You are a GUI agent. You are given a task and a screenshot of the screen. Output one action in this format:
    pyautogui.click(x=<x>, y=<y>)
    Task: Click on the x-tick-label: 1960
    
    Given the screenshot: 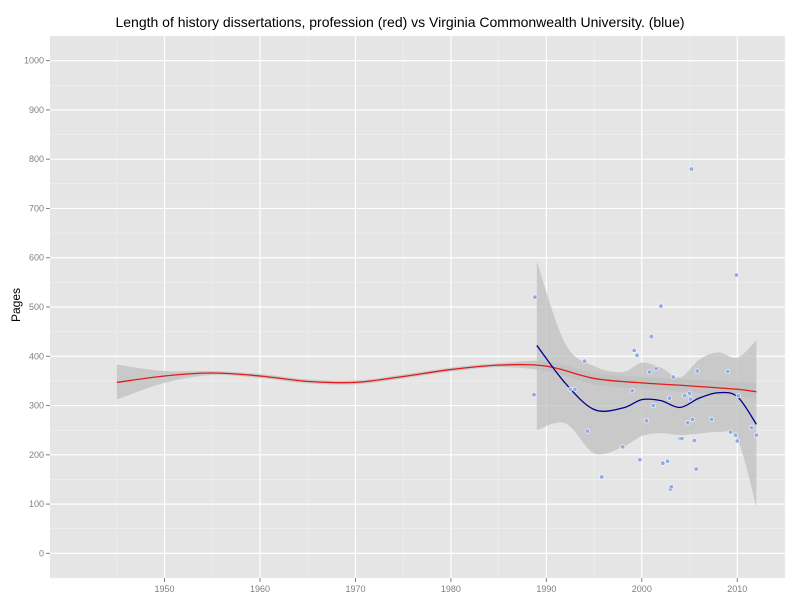 What is the action you would take?
    pyautogui.click(x=260, y=589)
    